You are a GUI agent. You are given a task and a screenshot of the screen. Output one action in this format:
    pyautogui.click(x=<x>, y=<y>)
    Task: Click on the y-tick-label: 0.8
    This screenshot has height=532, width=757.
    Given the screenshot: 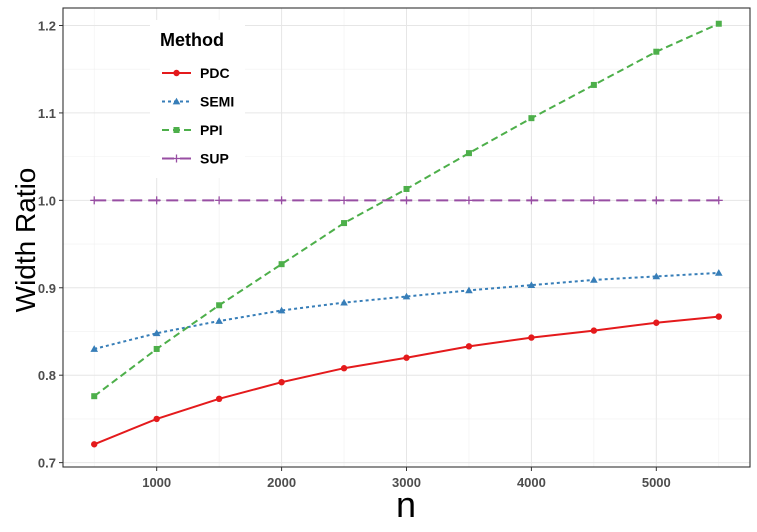 What is the action you would take?
    pyautogui.click(x=47, y=375)
    